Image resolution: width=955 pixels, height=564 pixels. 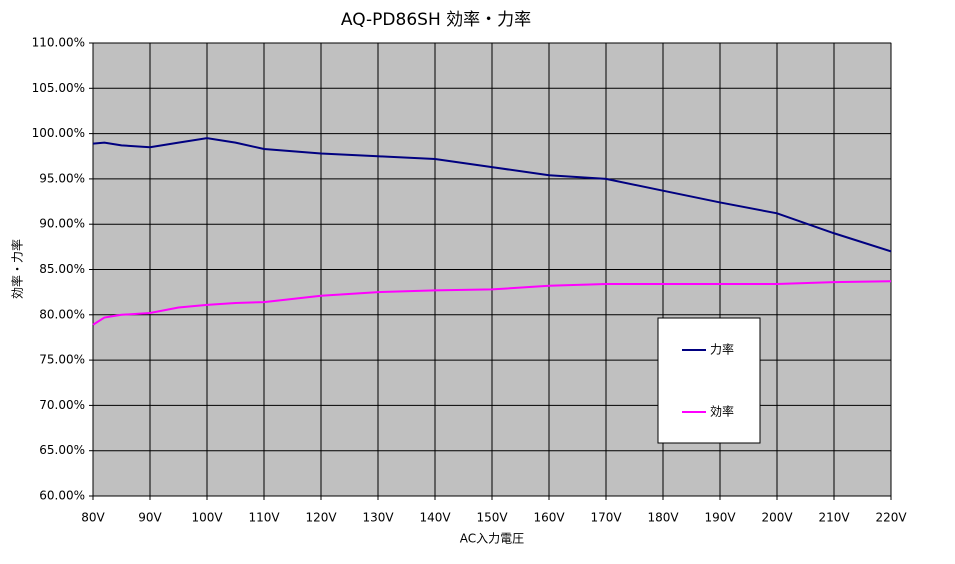 What do you see at coordinates (62, 405) in the screenshot?
I see `y-tick-label: 70.00%` at bounding box center [62, 405].